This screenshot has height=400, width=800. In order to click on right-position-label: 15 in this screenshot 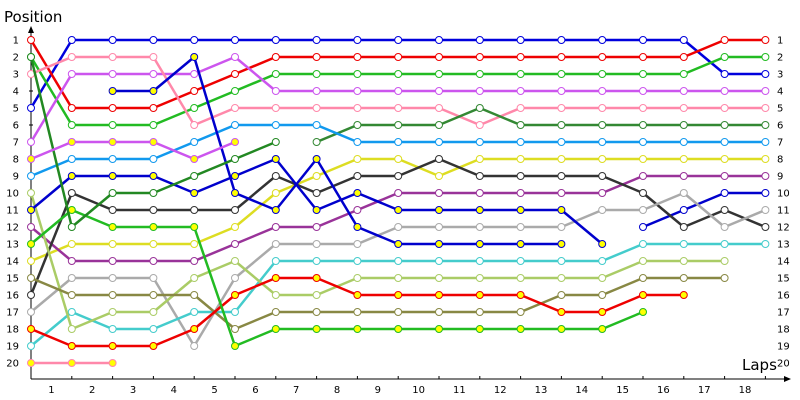, I will do `click(783, 279)`.